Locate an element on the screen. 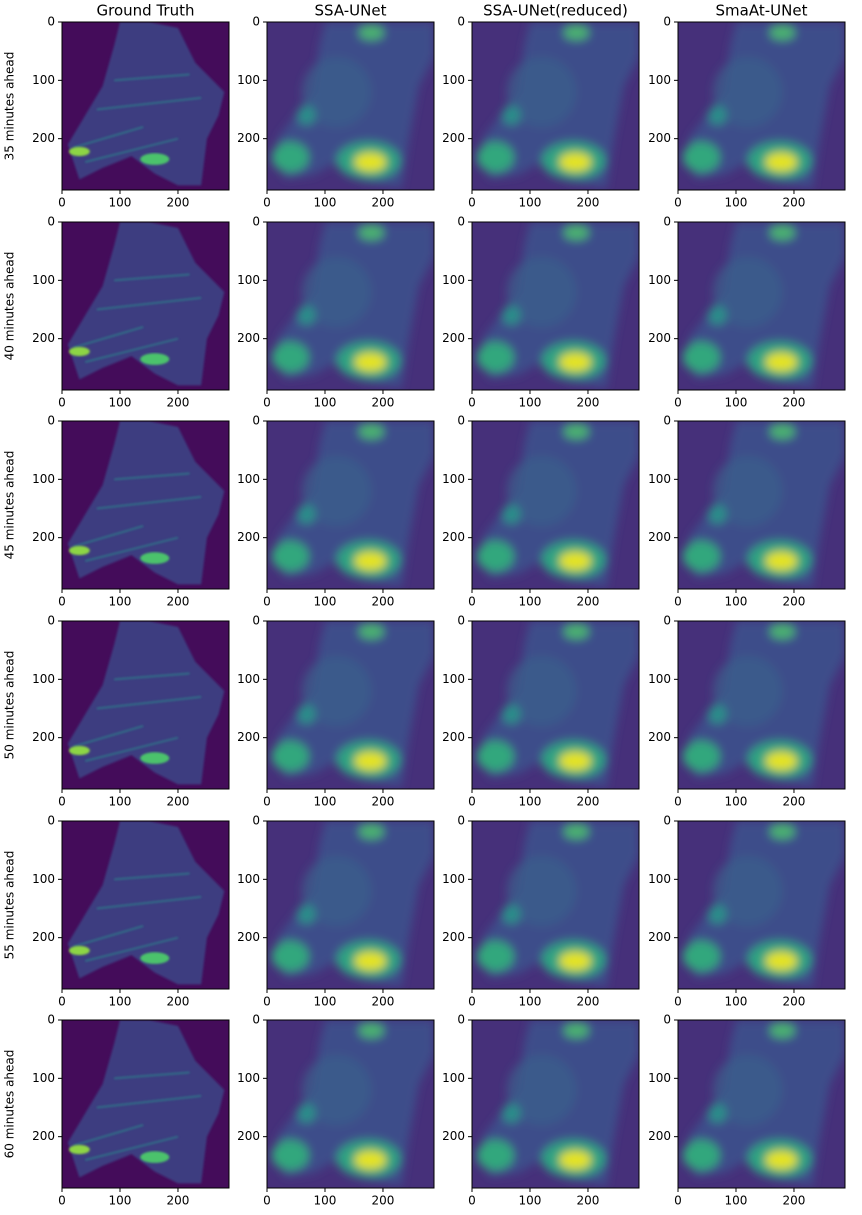 This screenshot has height=1215, width=862. row-label: 45 minutes ahead is located at coordinates (10, 505).